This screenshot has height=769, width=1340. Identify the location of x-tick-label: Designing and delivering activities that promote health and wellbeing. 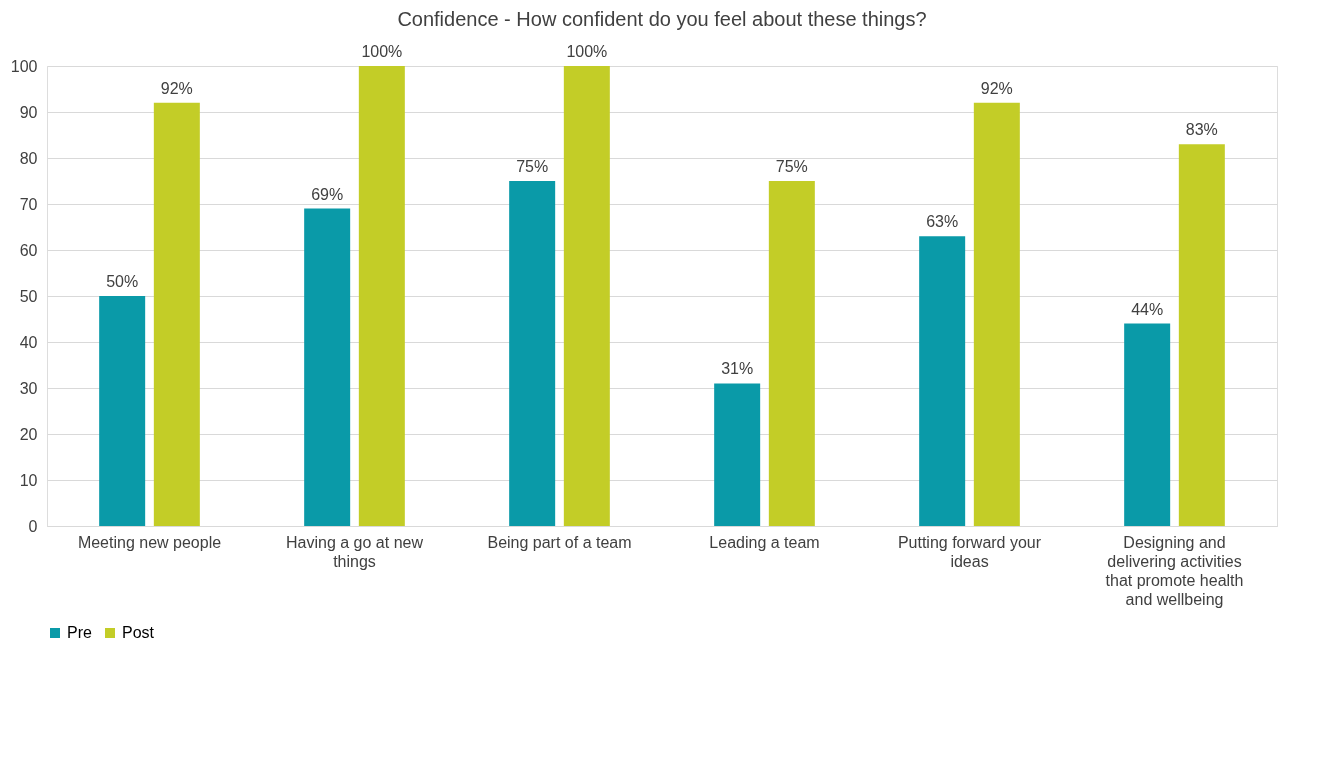
(1174, 570).